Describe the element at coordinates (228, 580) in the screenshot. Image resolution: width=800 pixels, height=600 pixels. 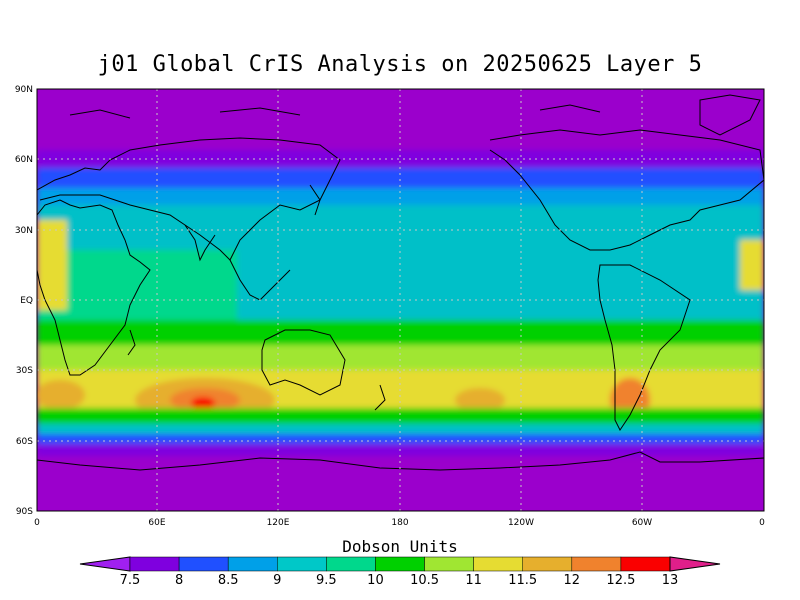
I see `colorbar-label: 8.5` at that location.